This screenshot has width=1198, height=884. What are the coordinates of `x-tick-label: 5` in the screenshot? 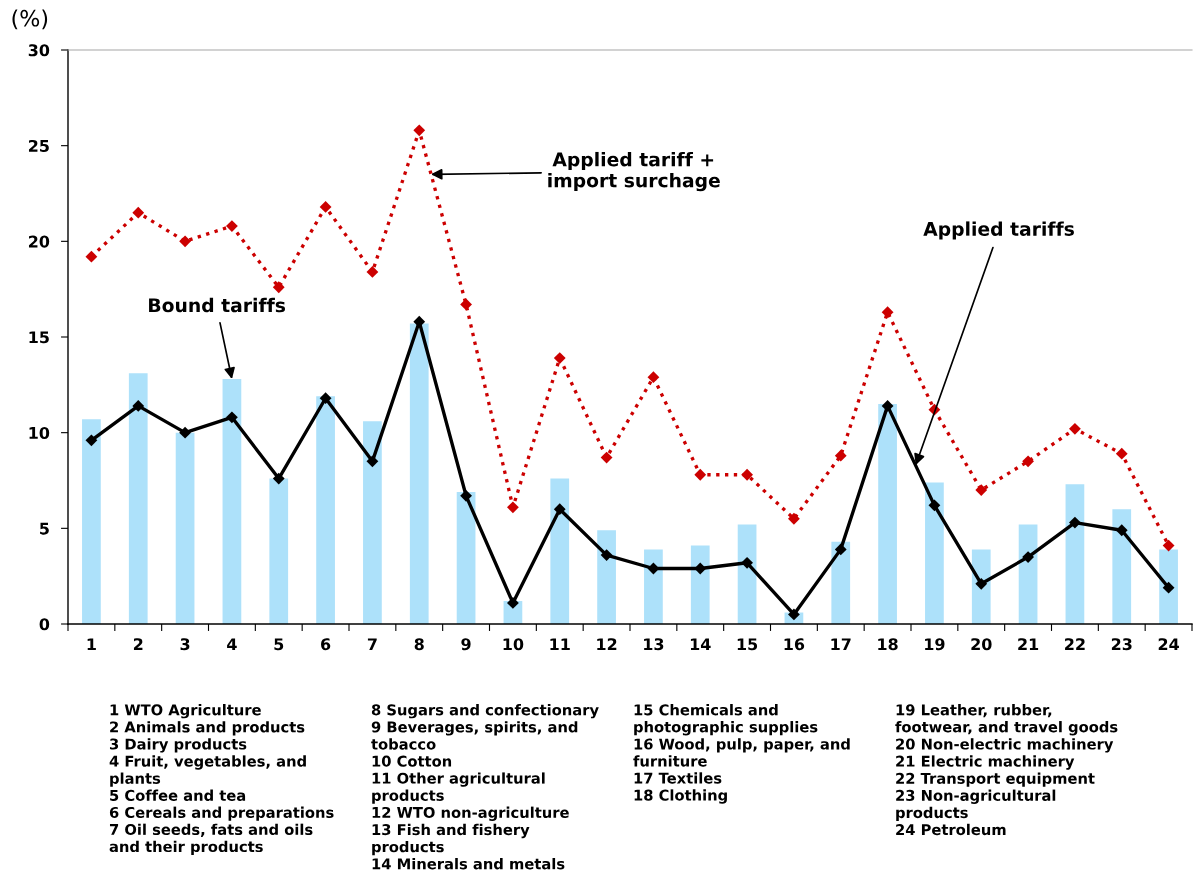 It's located at (279, 644).